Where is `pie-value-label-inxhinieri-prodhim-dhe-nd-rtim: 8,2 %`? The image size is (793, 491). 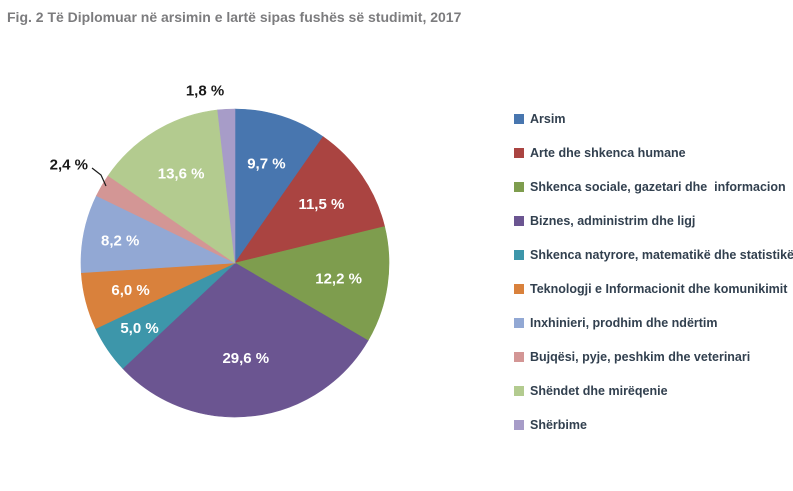
pie-value-label-inxhinieri-prodhim-dhe-nd-rtim: 8,2 % is located at coordinates (120, 241).